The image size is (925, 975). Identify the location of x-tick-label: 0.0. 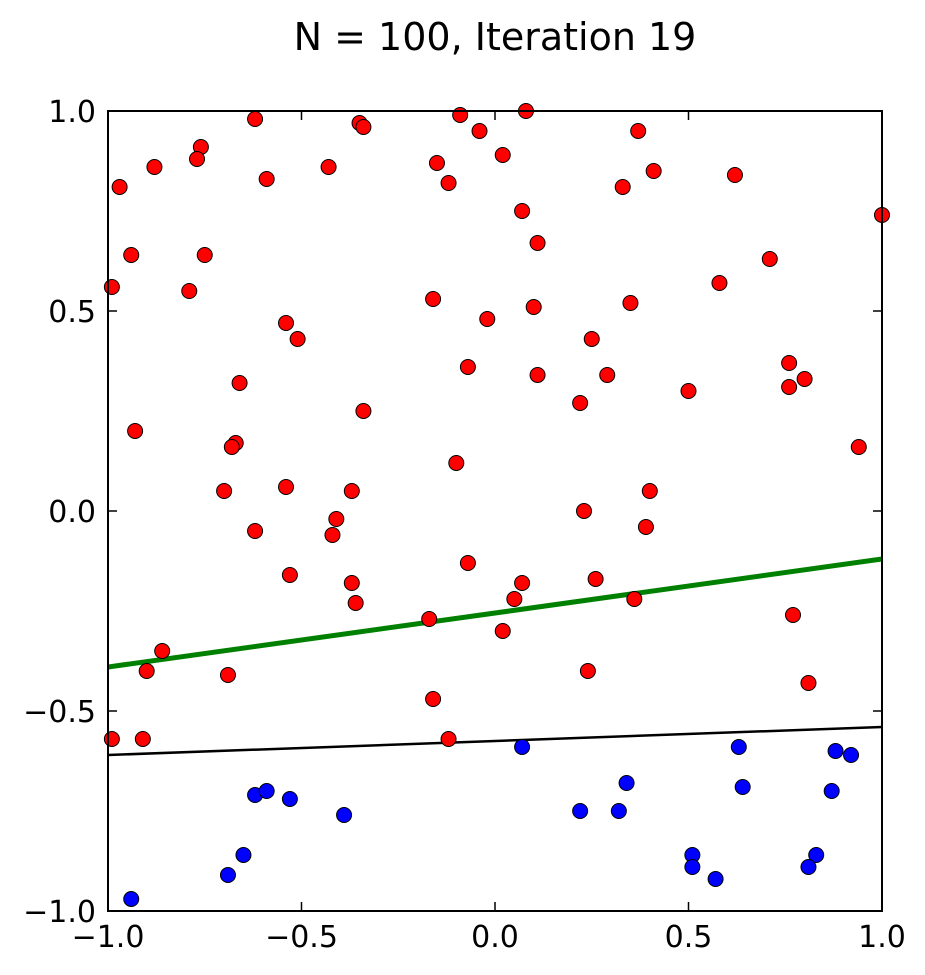
(495, 937).